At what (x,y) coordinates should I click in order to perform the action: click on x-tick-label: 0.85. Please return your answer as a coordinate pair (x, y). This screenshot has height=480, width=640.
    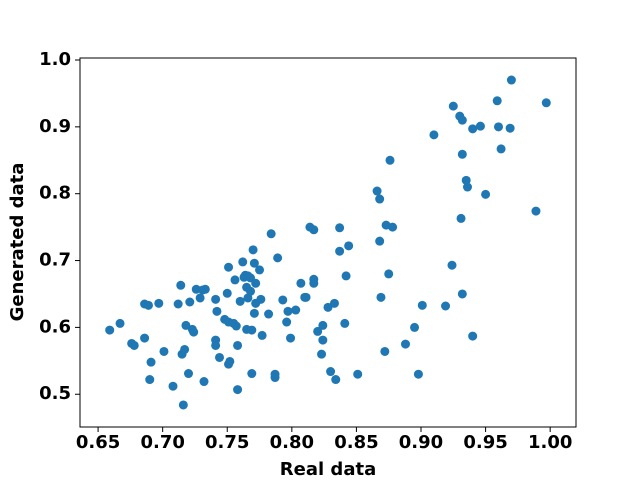
    Looking at the image, I should click on (356, 442).